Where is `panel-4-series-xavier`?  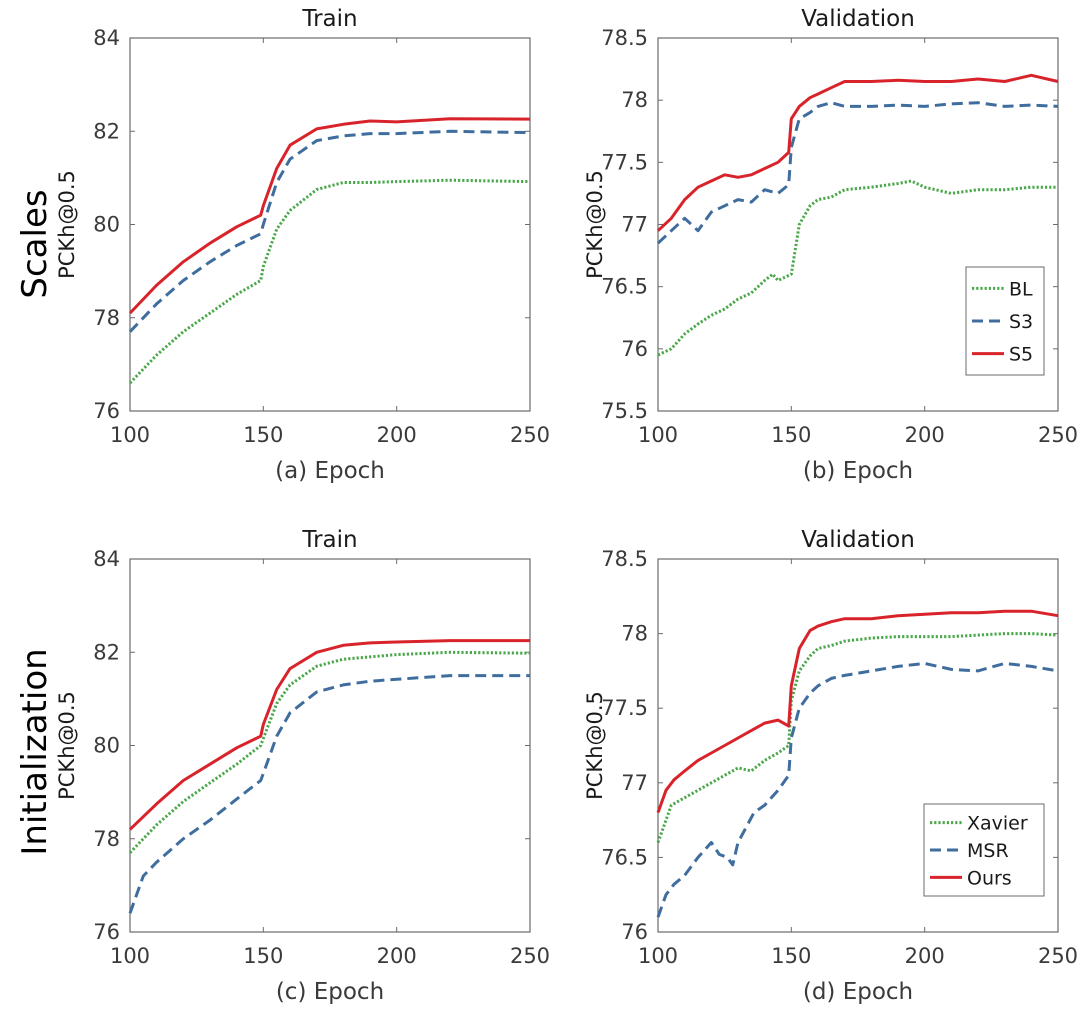
panel-4-series-xavier is located at coordinates (857, 738).